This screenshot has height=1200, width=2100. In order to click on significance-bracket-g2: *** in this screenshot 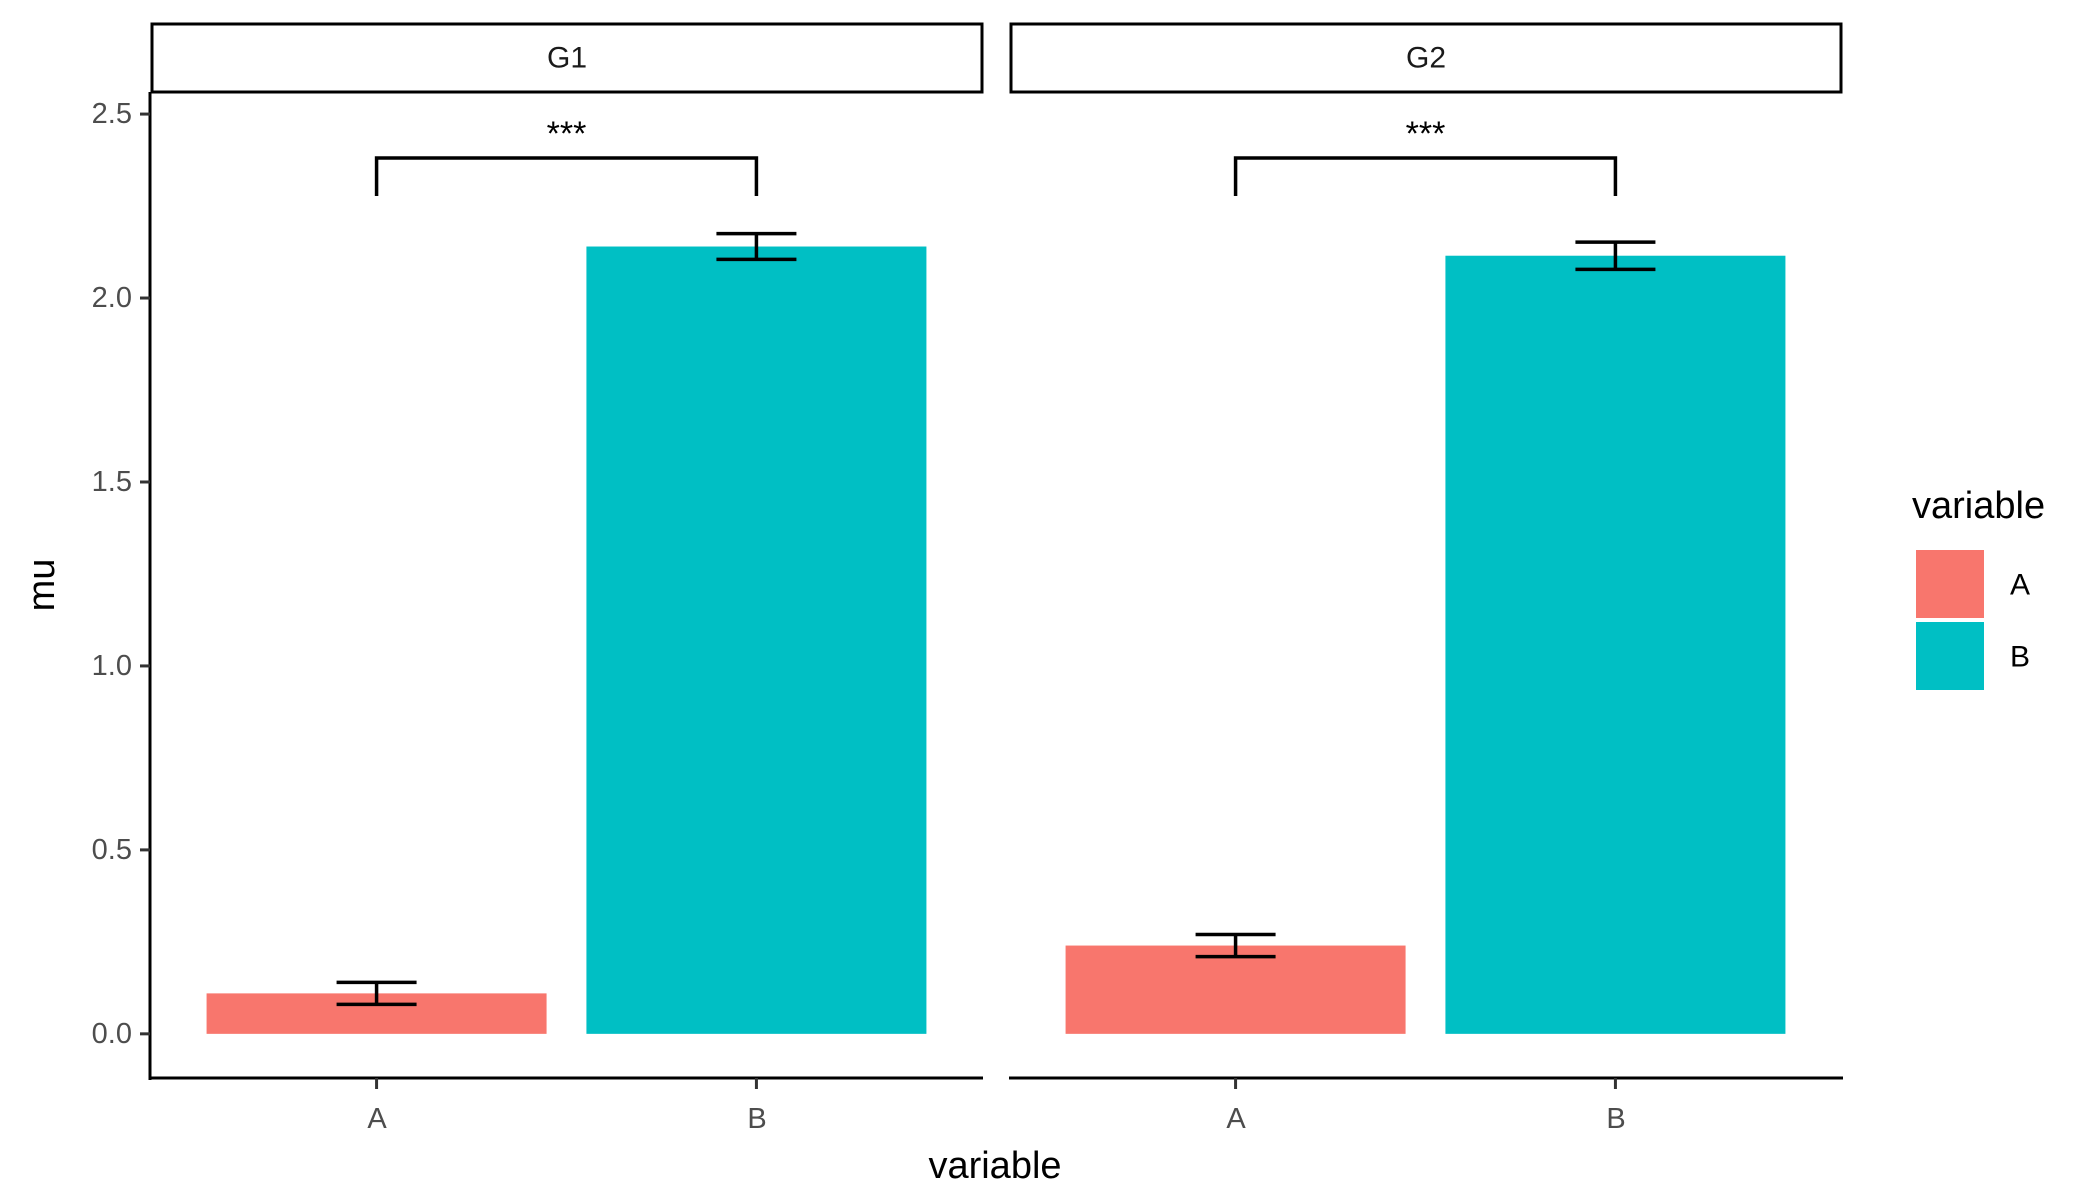, I will do `click(1425, 155)`.